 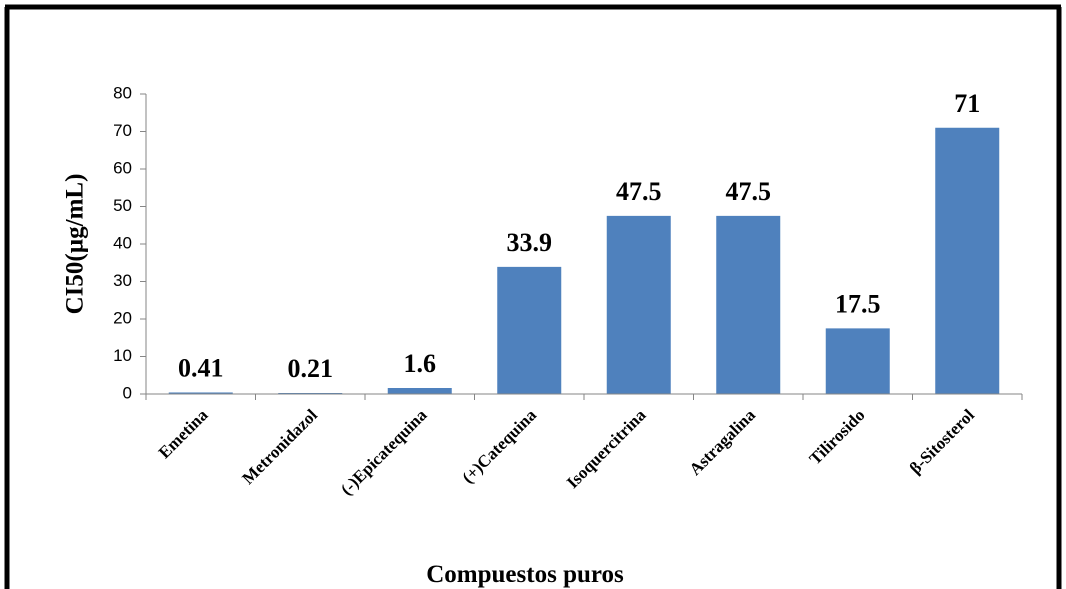 I want to click on category-label: (+)Catequina, so click(x=499, y=446).